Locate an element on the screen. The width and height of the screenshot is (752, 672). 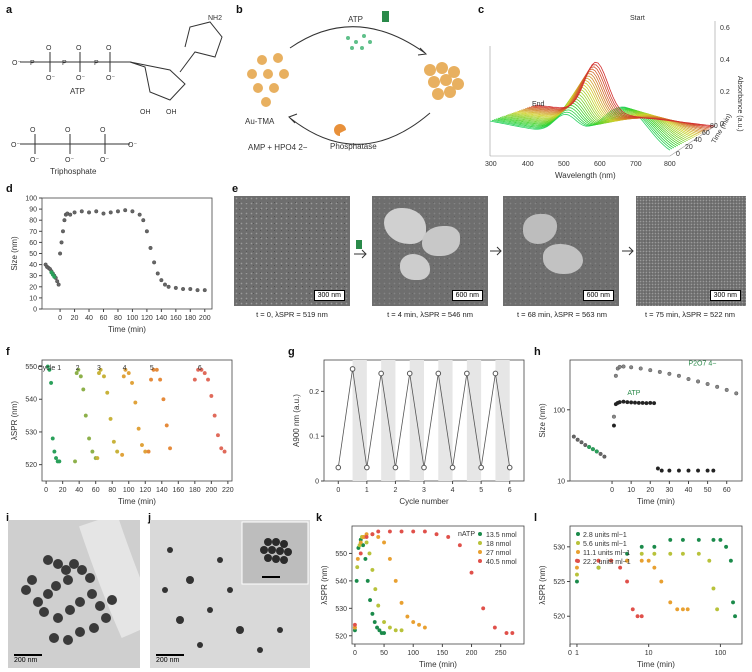
x-tick-label: 80 is located at coordinates (118, 318).